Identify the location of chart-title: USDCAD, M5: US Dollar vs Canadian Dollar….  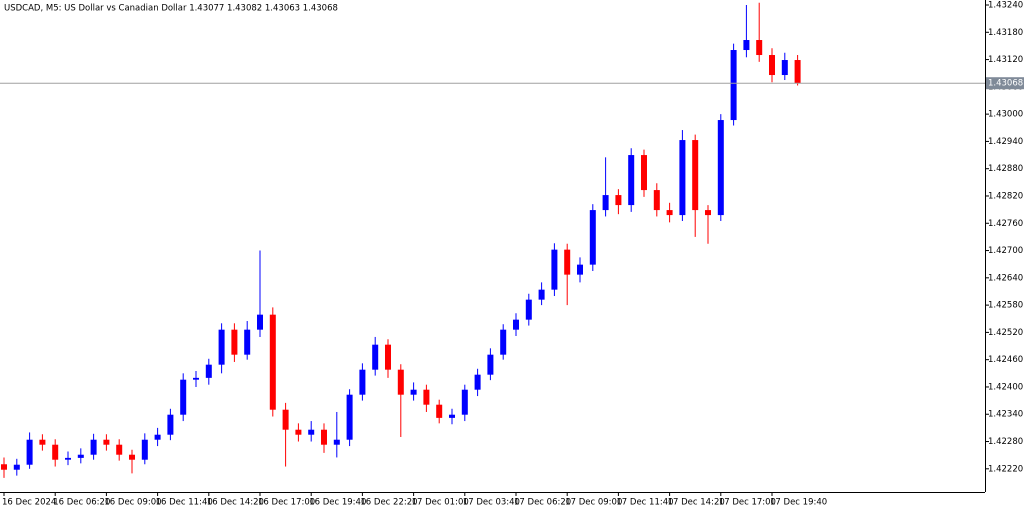
(171, 9).